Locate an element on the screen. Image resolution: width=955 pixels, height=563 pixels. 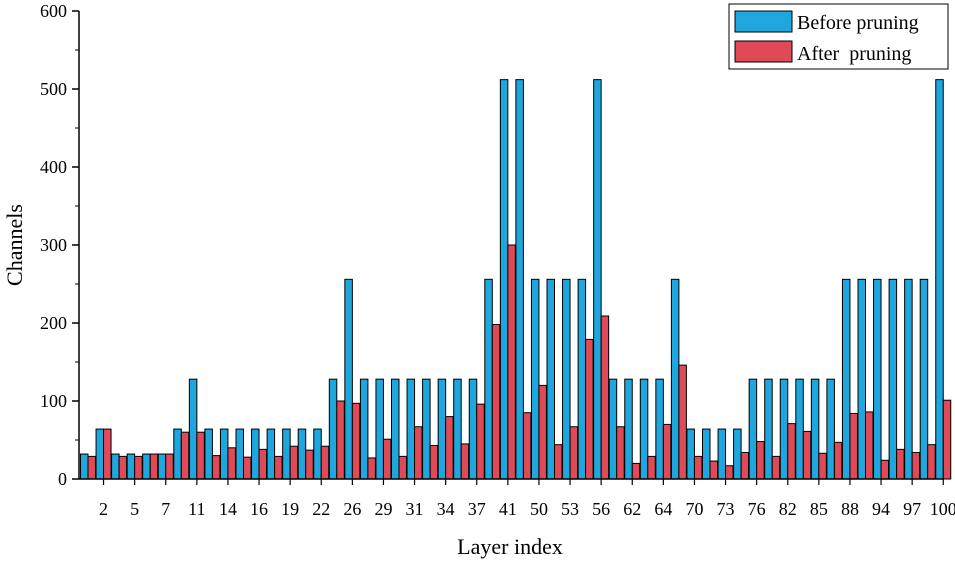
legend: Before pruning After pruning is located at coordinates (838, 36).